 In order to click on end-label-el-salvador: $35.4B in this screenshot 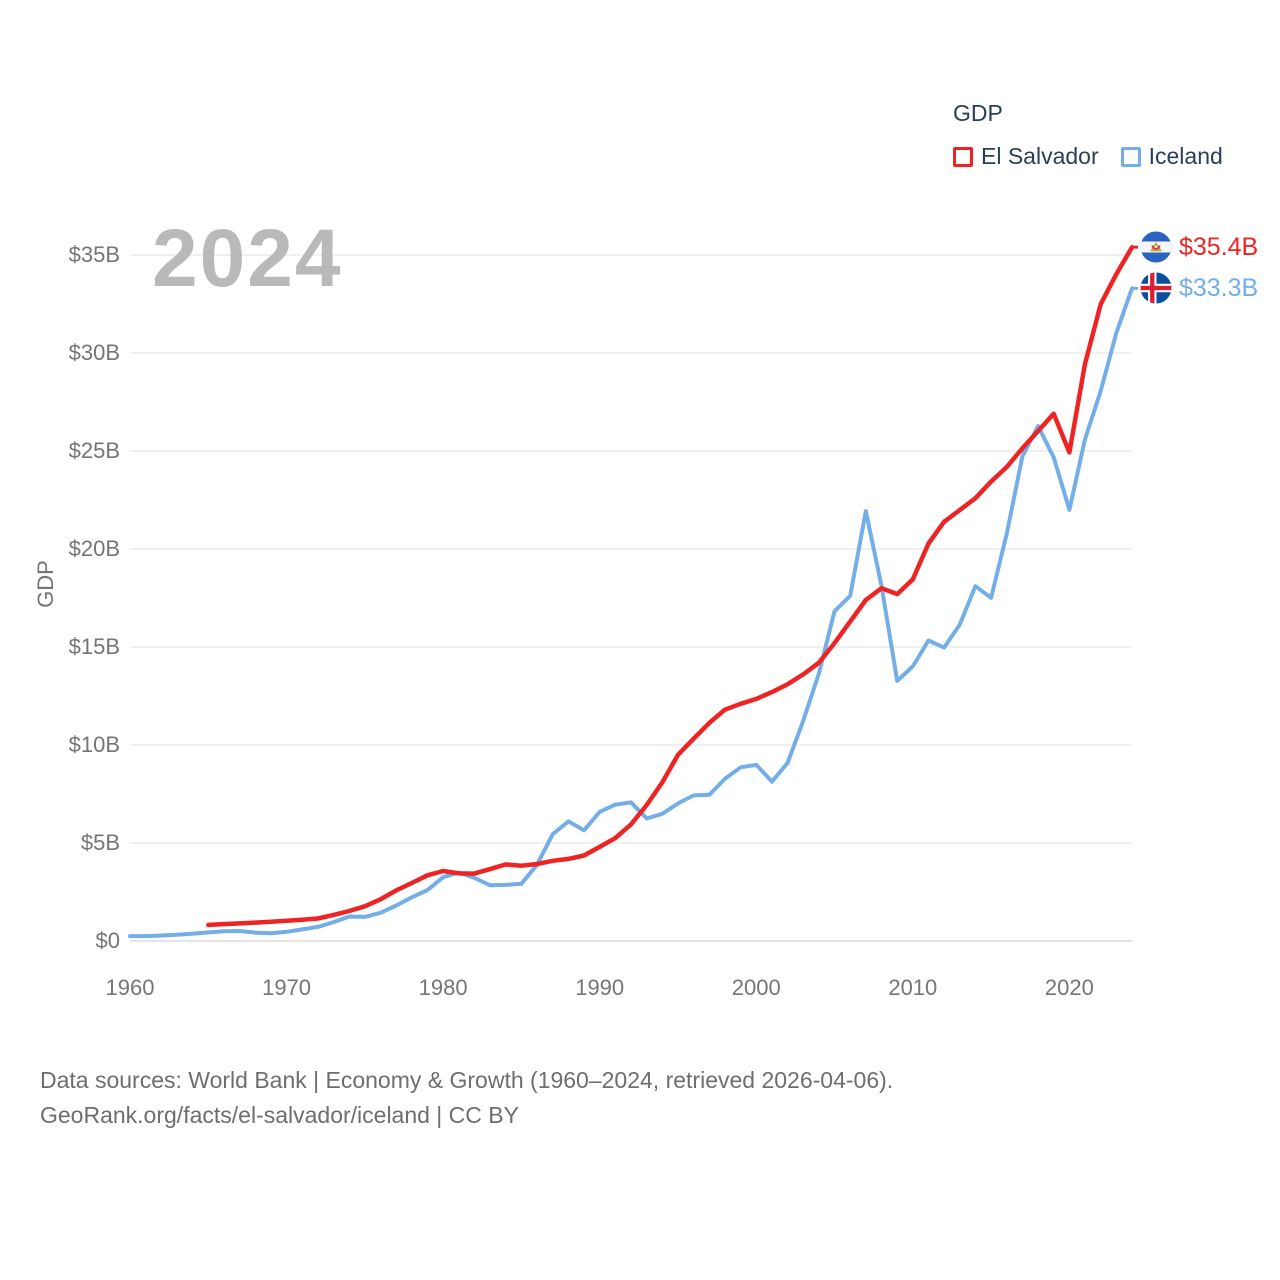, I will do `click(1199, 247)`.